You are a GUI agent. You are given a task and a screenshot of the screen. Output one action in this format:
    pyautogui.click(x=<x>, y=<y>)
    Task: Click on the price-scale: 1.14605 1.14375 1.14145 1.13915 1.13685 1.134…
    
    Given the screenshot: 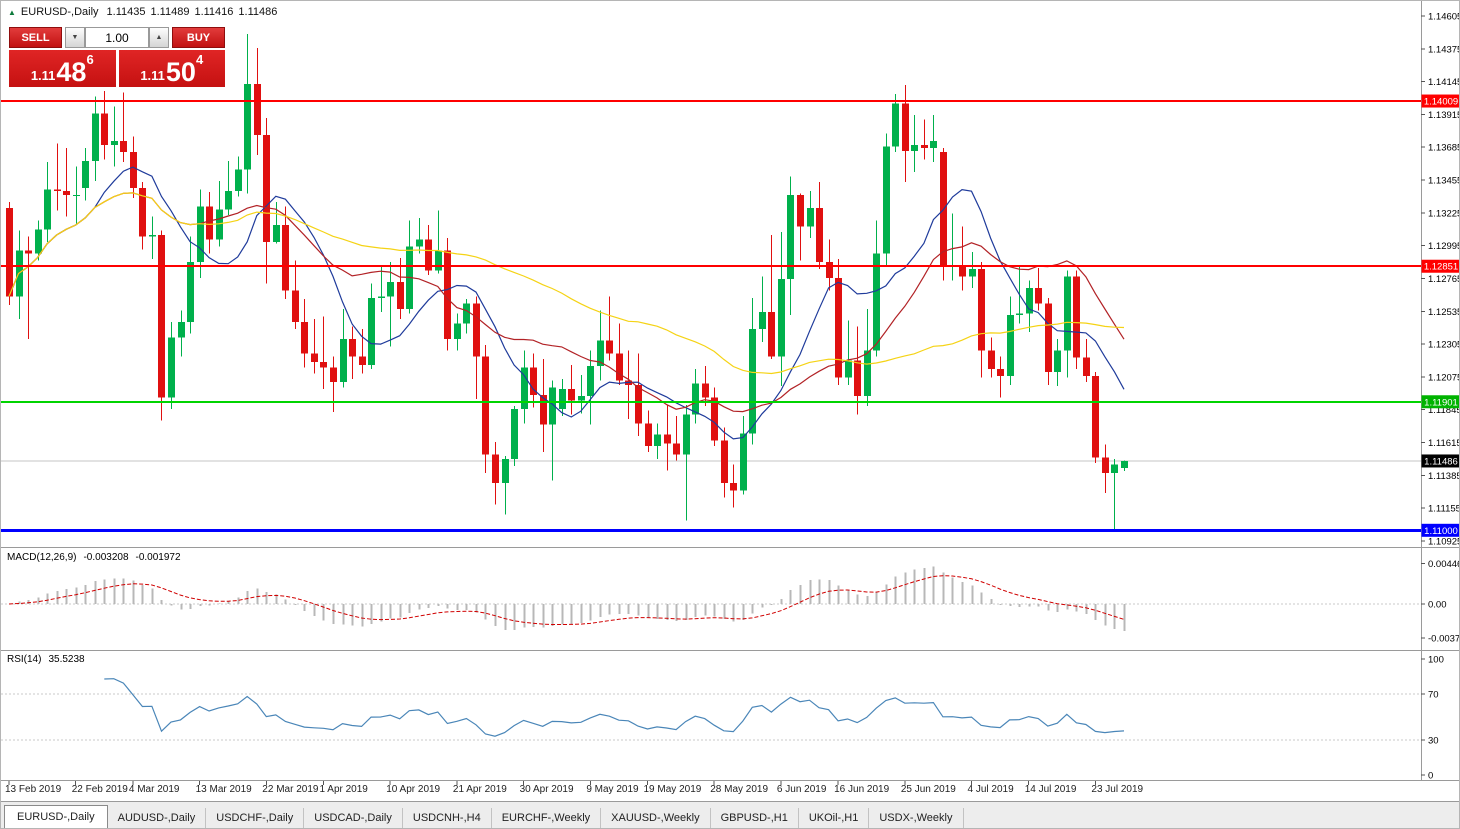 What is the action you would take?
    pyautogui.click(x=1440, y=280)
    